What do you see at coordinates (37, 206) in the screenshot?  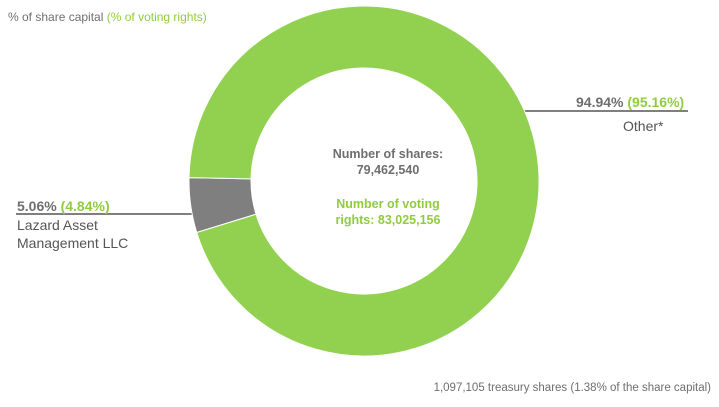 I see `lazard-share-pct: 5.06%` at bounding box center [37, 206].